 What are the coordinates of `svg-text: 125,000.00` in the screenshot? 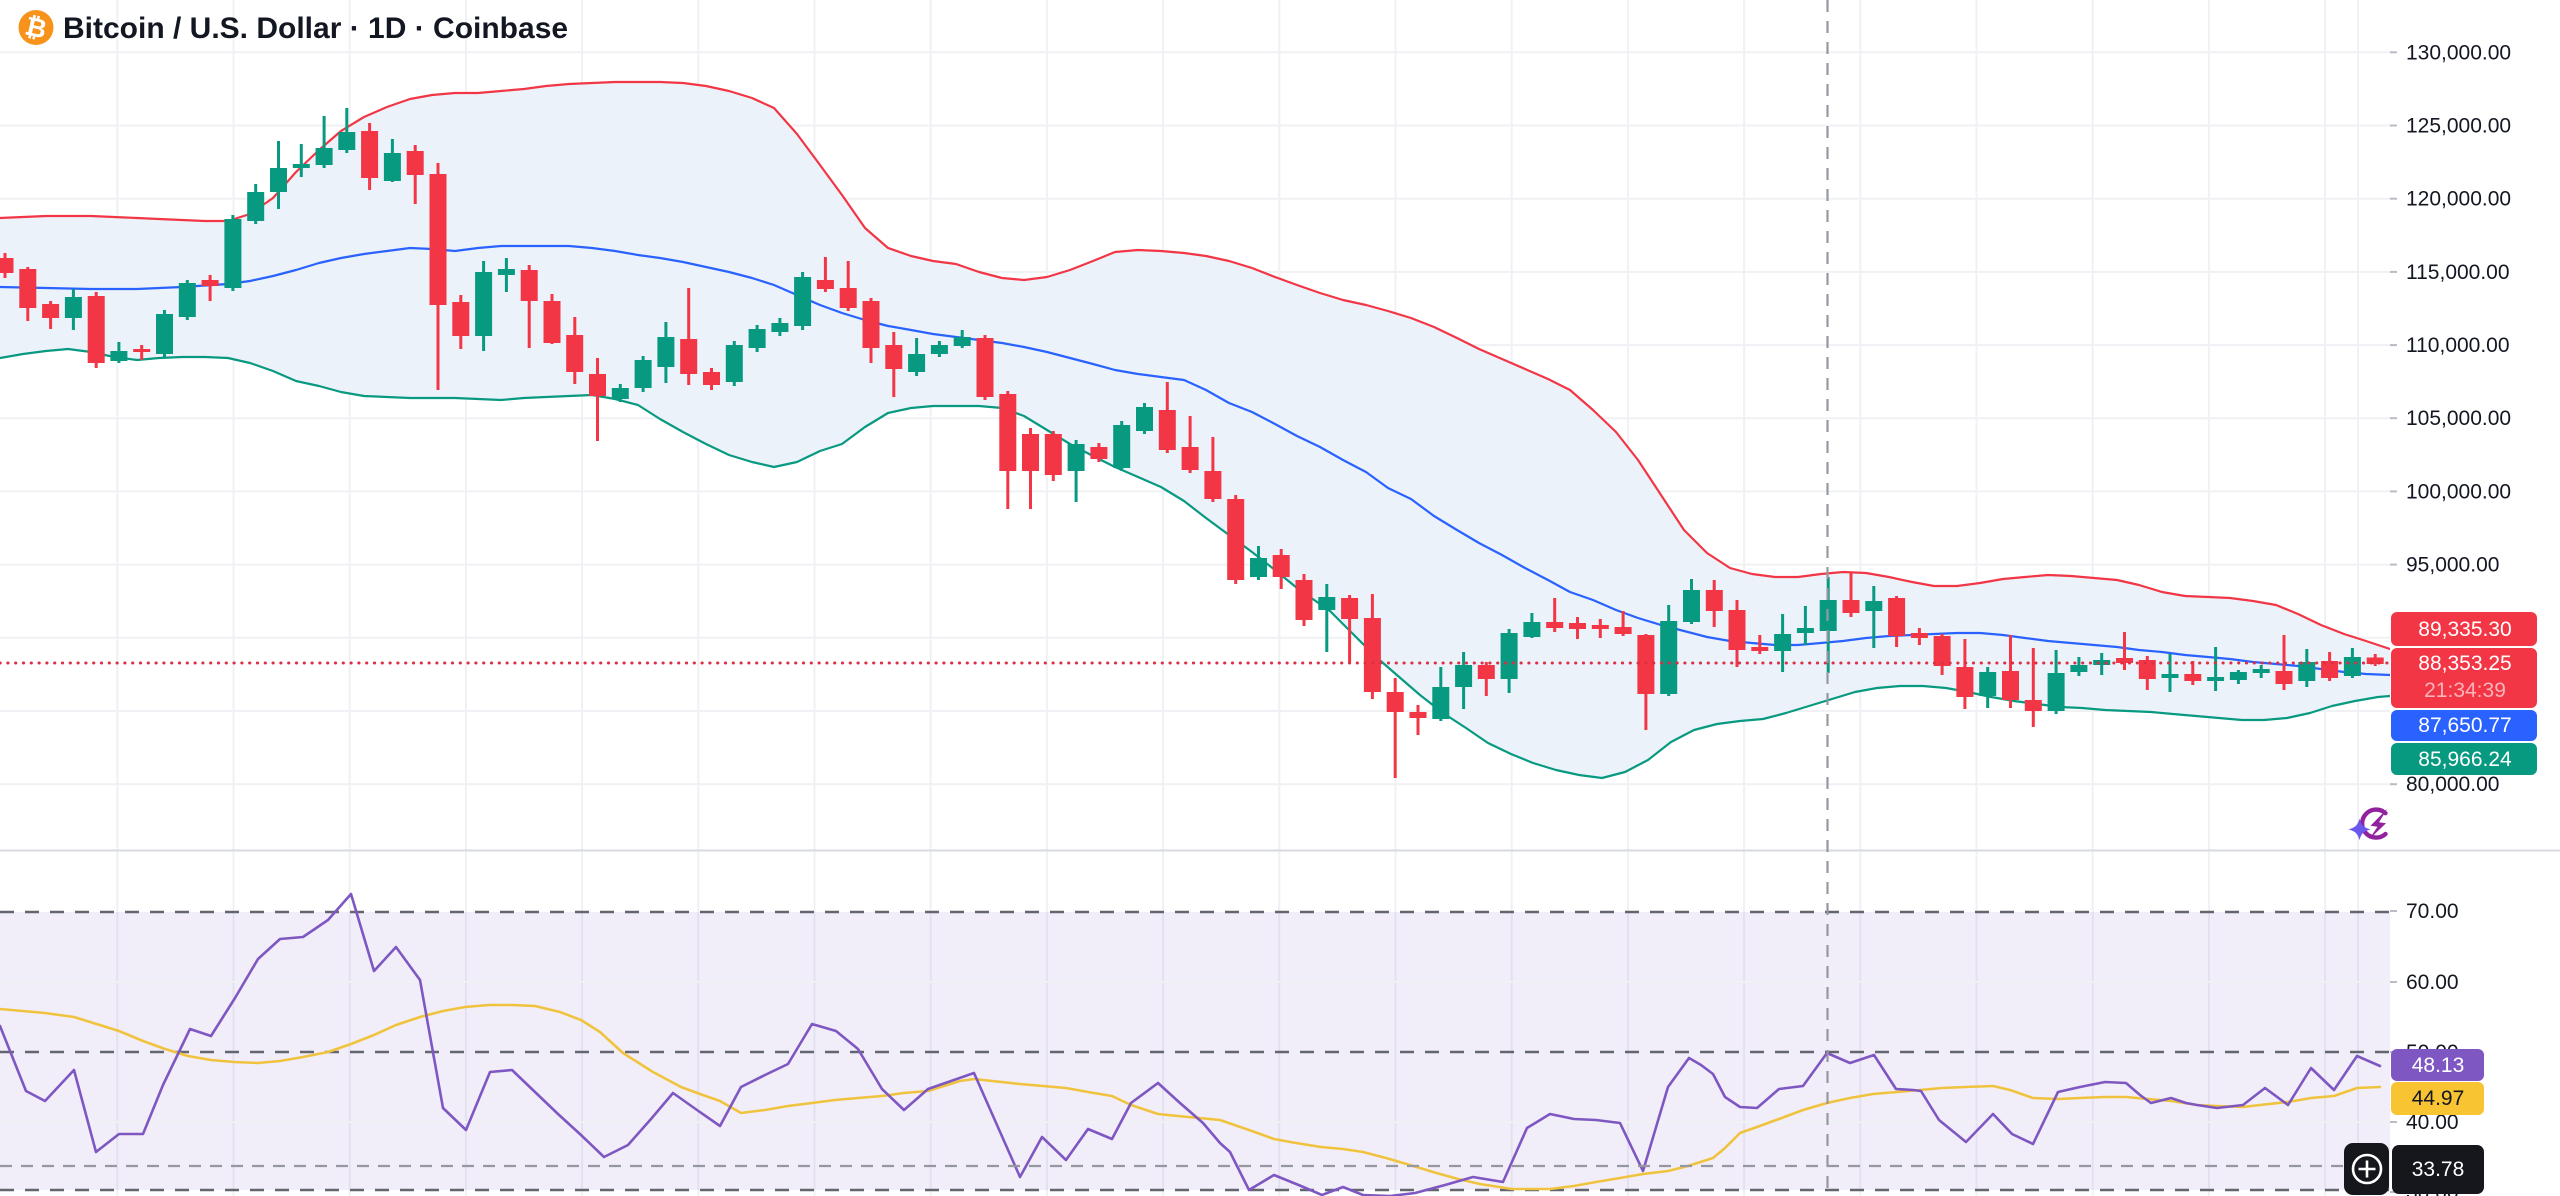 It's located at (2458, 126).